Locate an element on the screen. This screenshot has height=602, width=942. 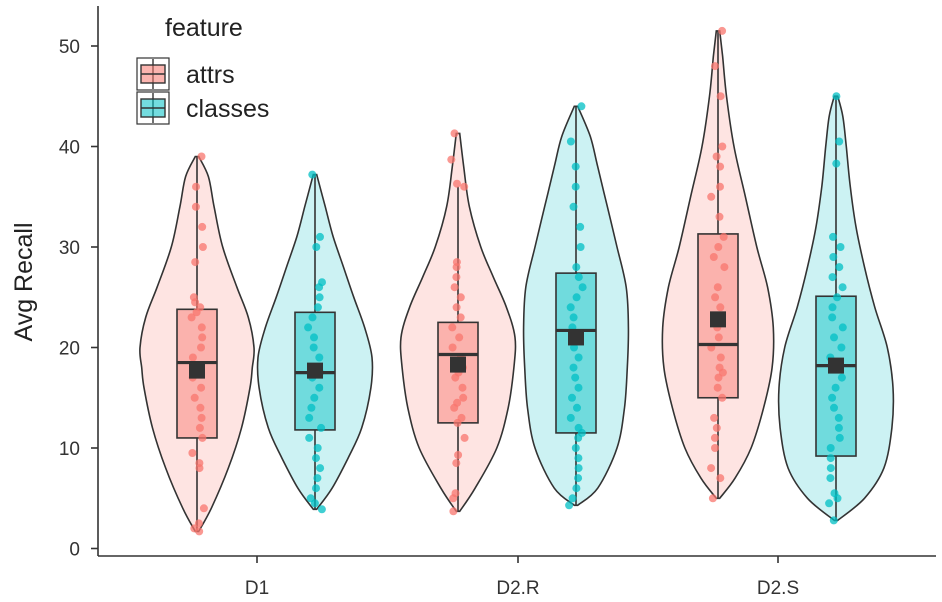
legend: feature attrs classes is located at coordinates (202, 69).